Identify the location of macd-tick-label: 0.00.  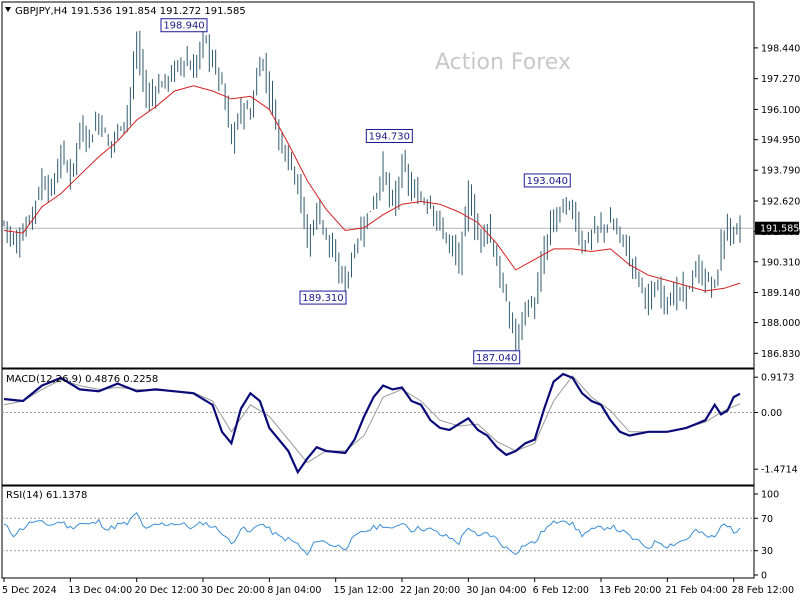
(771, 413).